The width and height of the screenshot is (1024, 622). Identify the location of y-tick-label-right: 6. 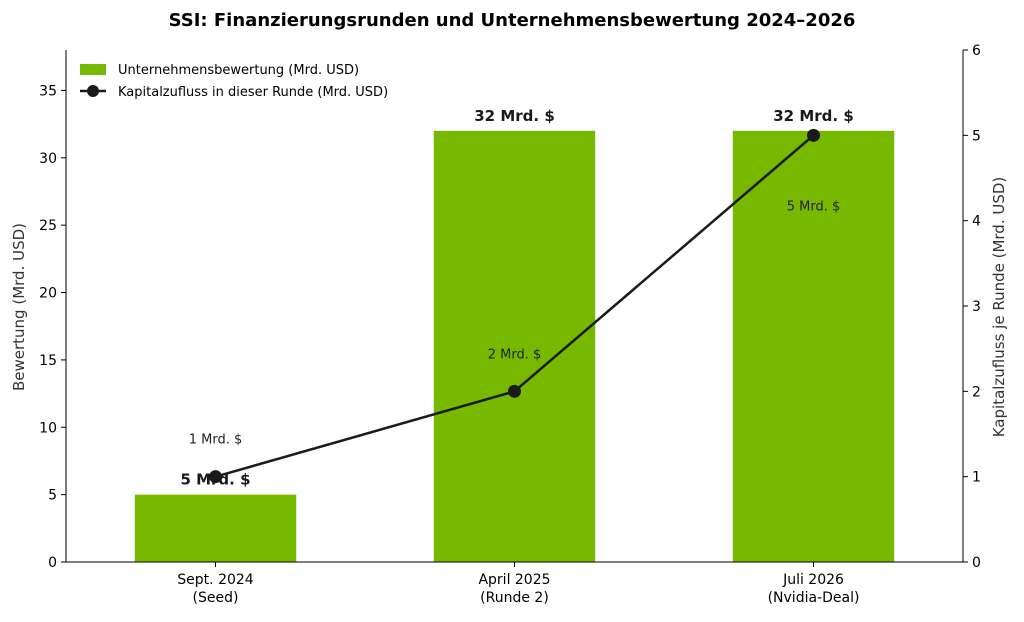
(976, 51).